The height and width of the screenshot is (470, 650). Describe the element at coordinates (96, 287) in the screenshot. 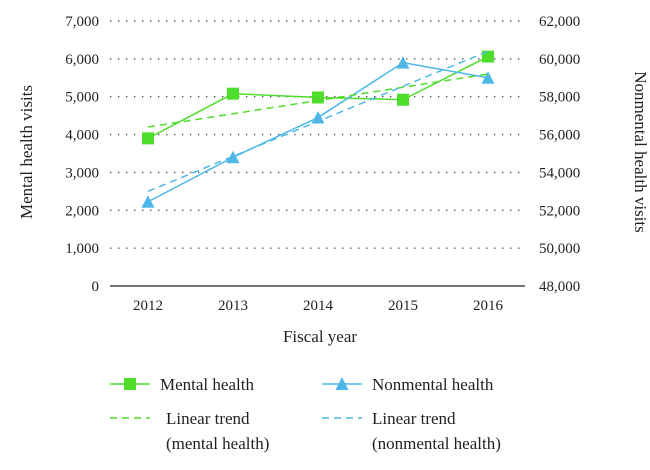

I see `y-tick-label: 0` at that location.